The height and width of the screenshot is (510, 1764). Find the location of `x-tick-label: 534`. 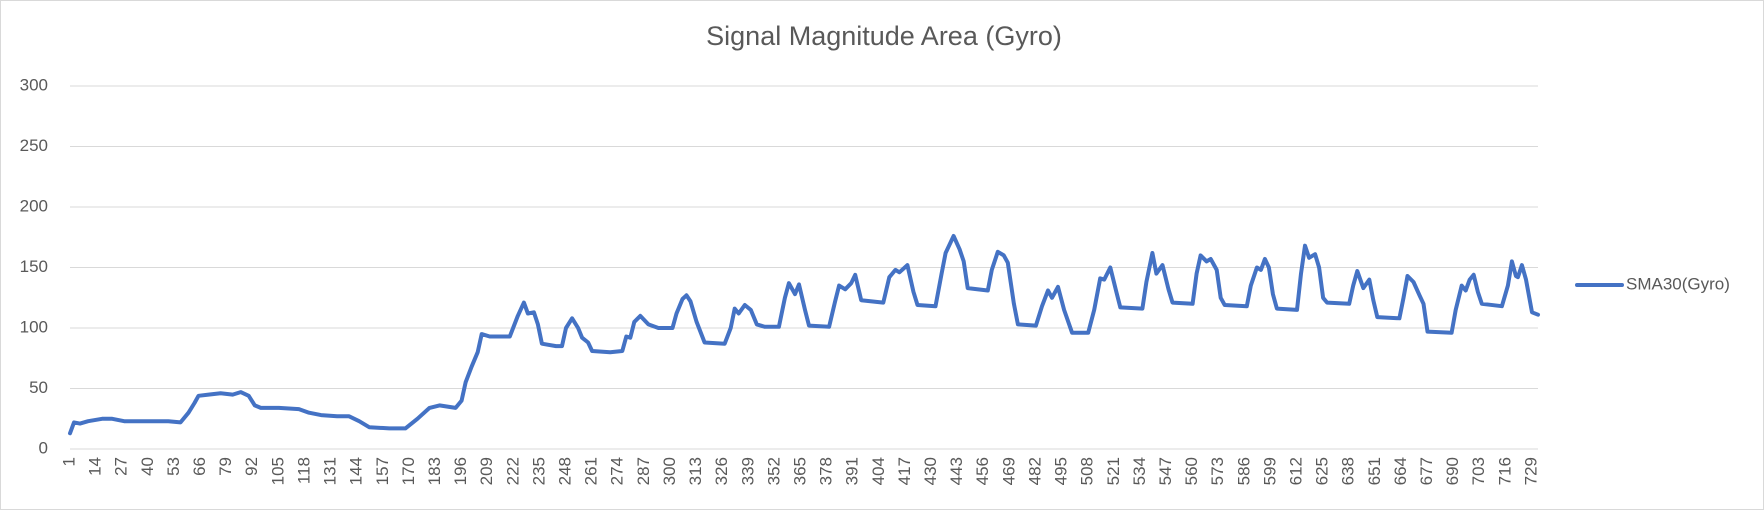

x-tick-label: 534 is located at coordinates (1139, 471).